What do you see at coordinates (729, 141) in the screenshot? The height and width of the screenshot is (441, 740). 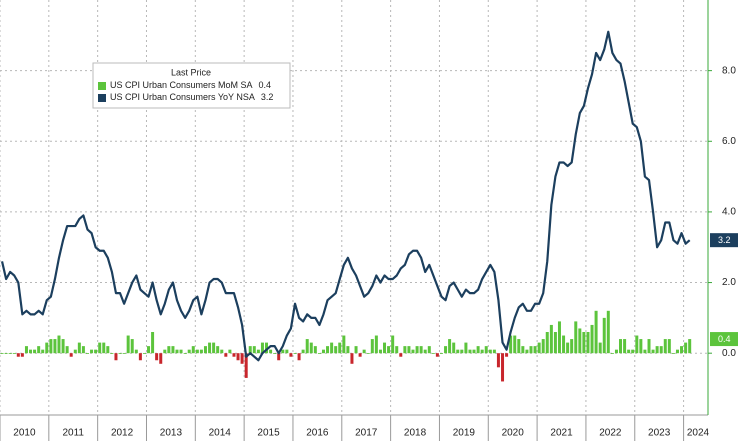 I see `y-tick-label: 6.0` at bounding box center [729, 141].